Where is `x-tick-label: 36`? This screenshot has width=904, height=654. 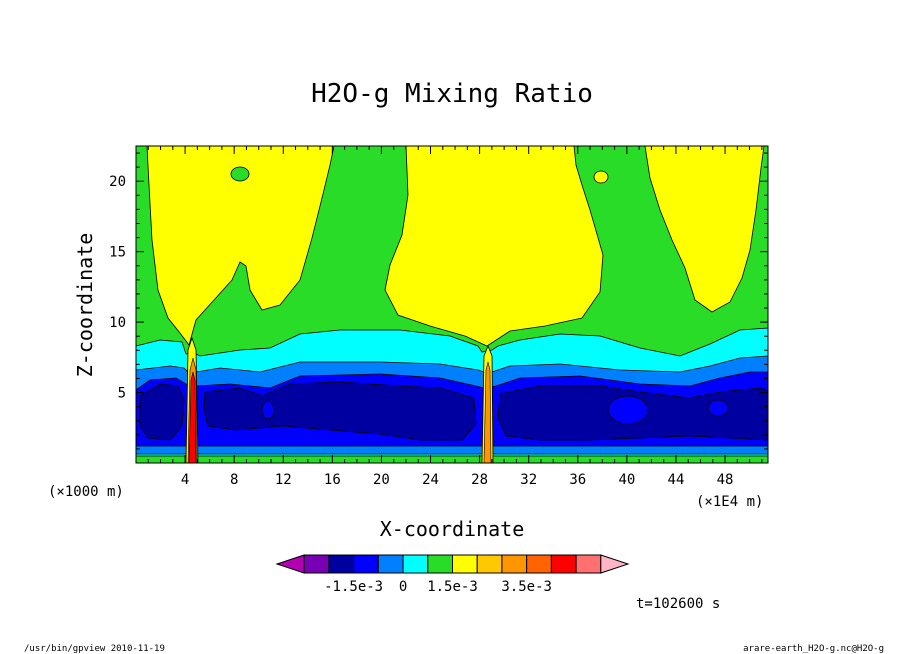
x-tick-label: 36 is located at coordinates (577, 480).